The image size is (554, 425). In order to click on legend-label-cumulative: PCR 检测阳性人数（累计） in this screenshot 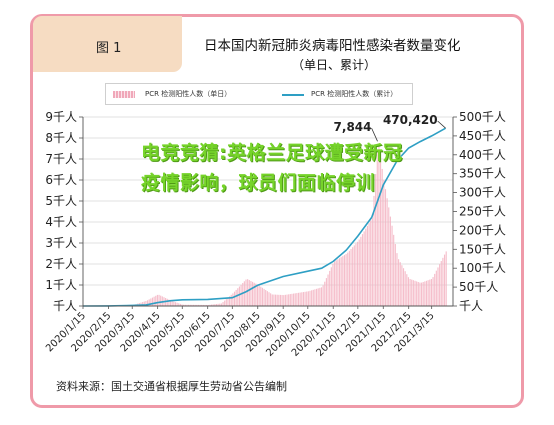, I will do `click(354, 94)`.